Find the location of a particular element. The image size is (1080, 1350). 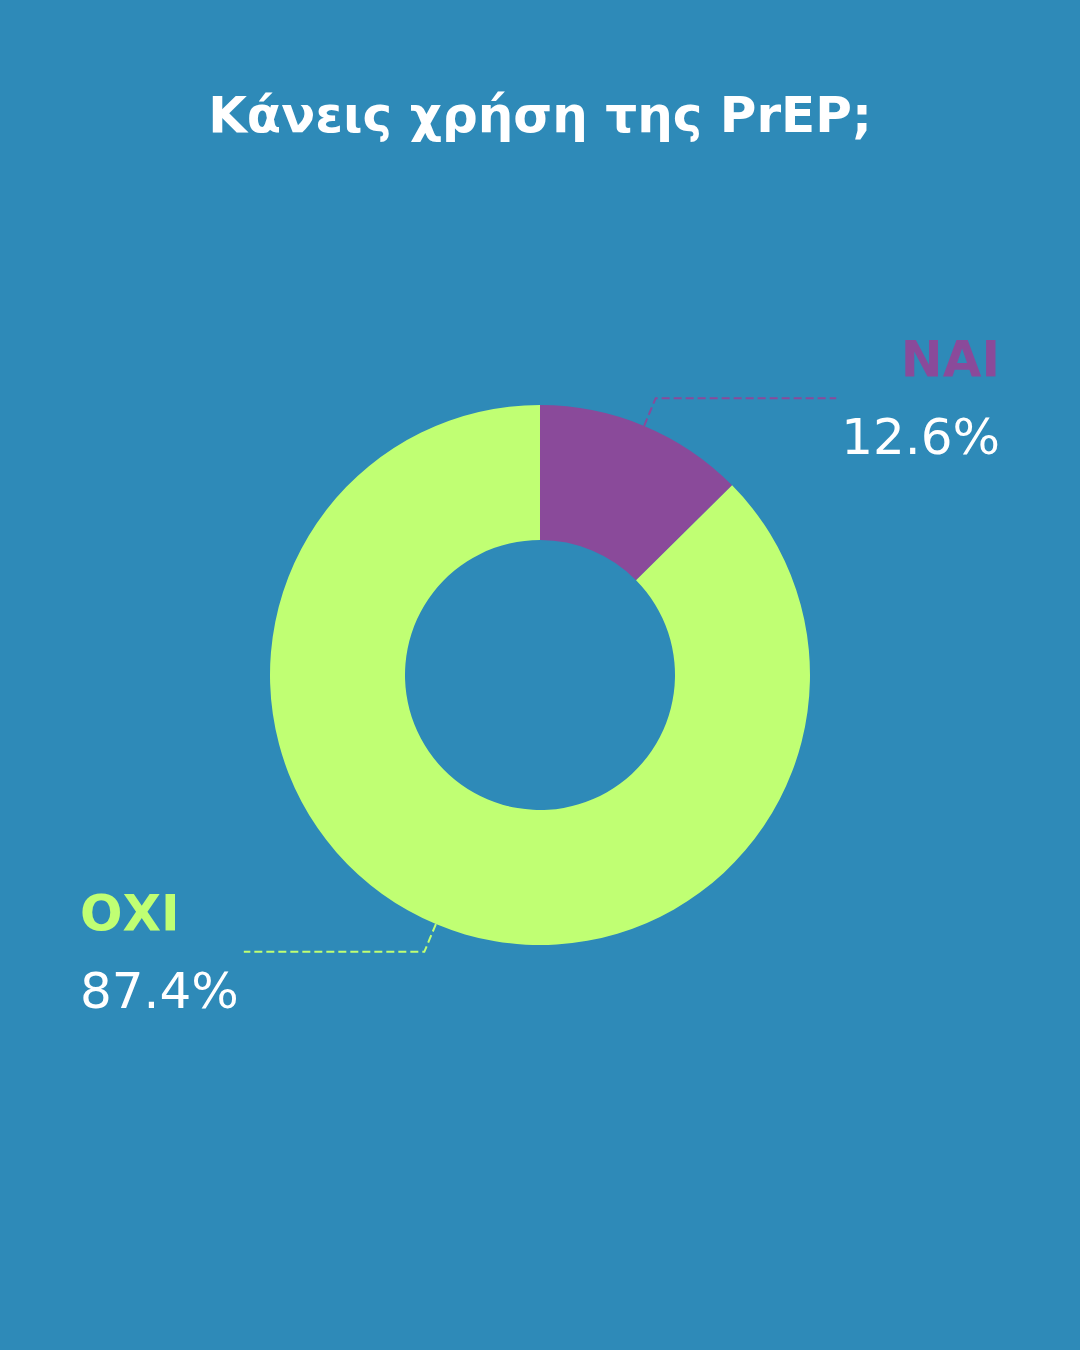

slice-label: ΟΧΙ is located at coordinates (130, 912).